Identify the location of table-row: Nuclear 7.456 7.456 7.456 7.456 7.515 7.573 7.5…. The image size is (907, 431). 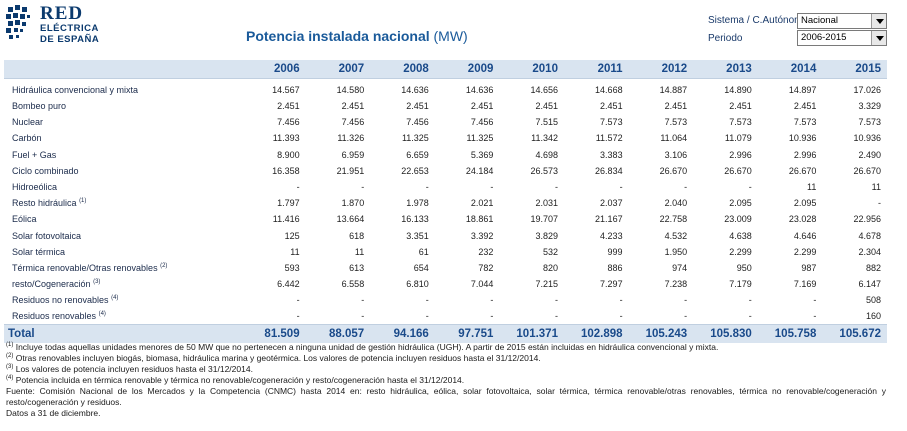
(445, 122).